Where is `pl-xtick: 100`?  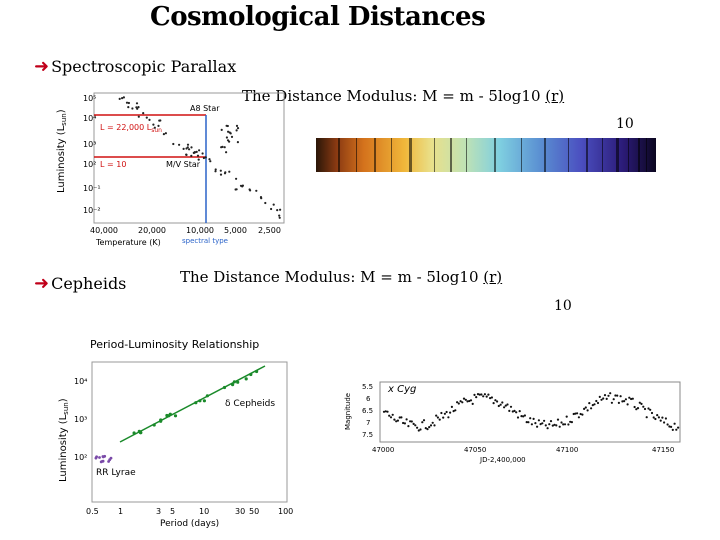 pl-xtick: 100 is located at coordinates (285, 511).